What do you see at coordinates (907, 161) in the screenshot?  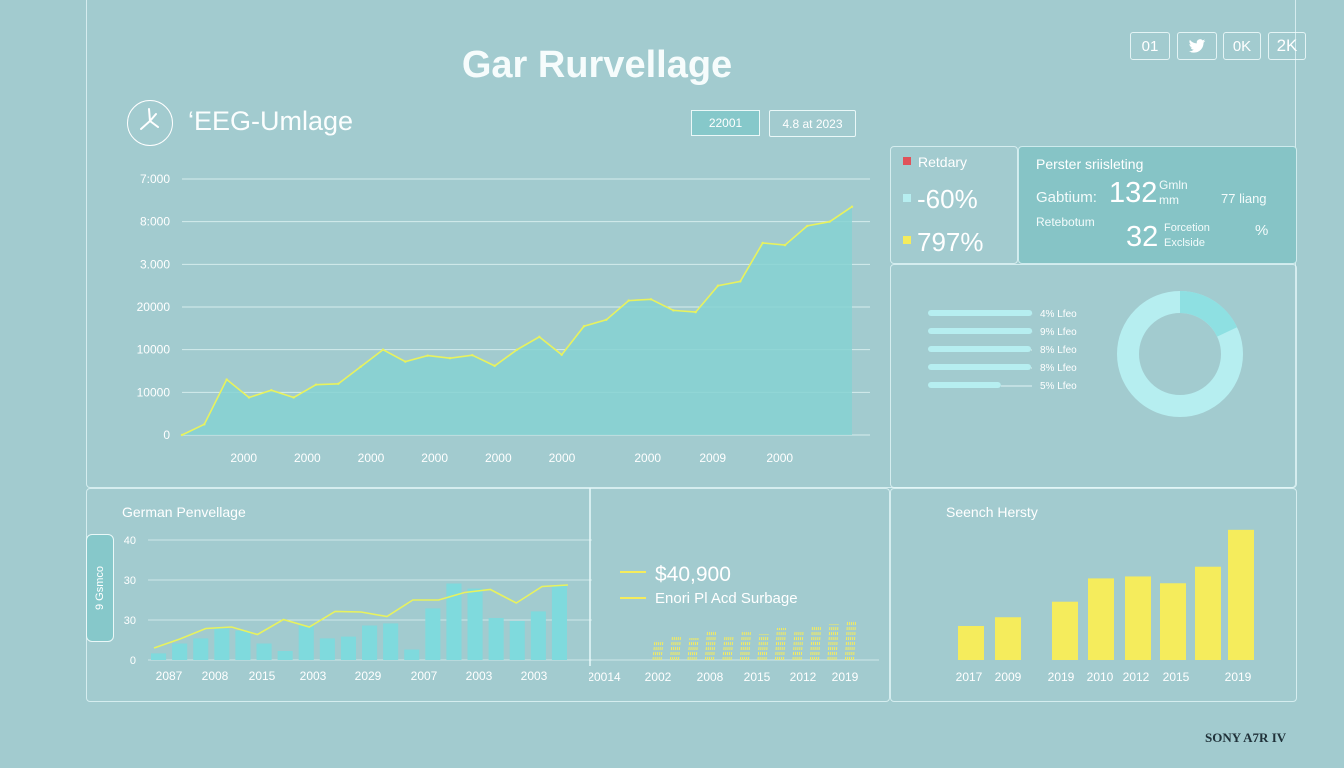 I see `legend-red-dot` at bounding box center [907, 161].